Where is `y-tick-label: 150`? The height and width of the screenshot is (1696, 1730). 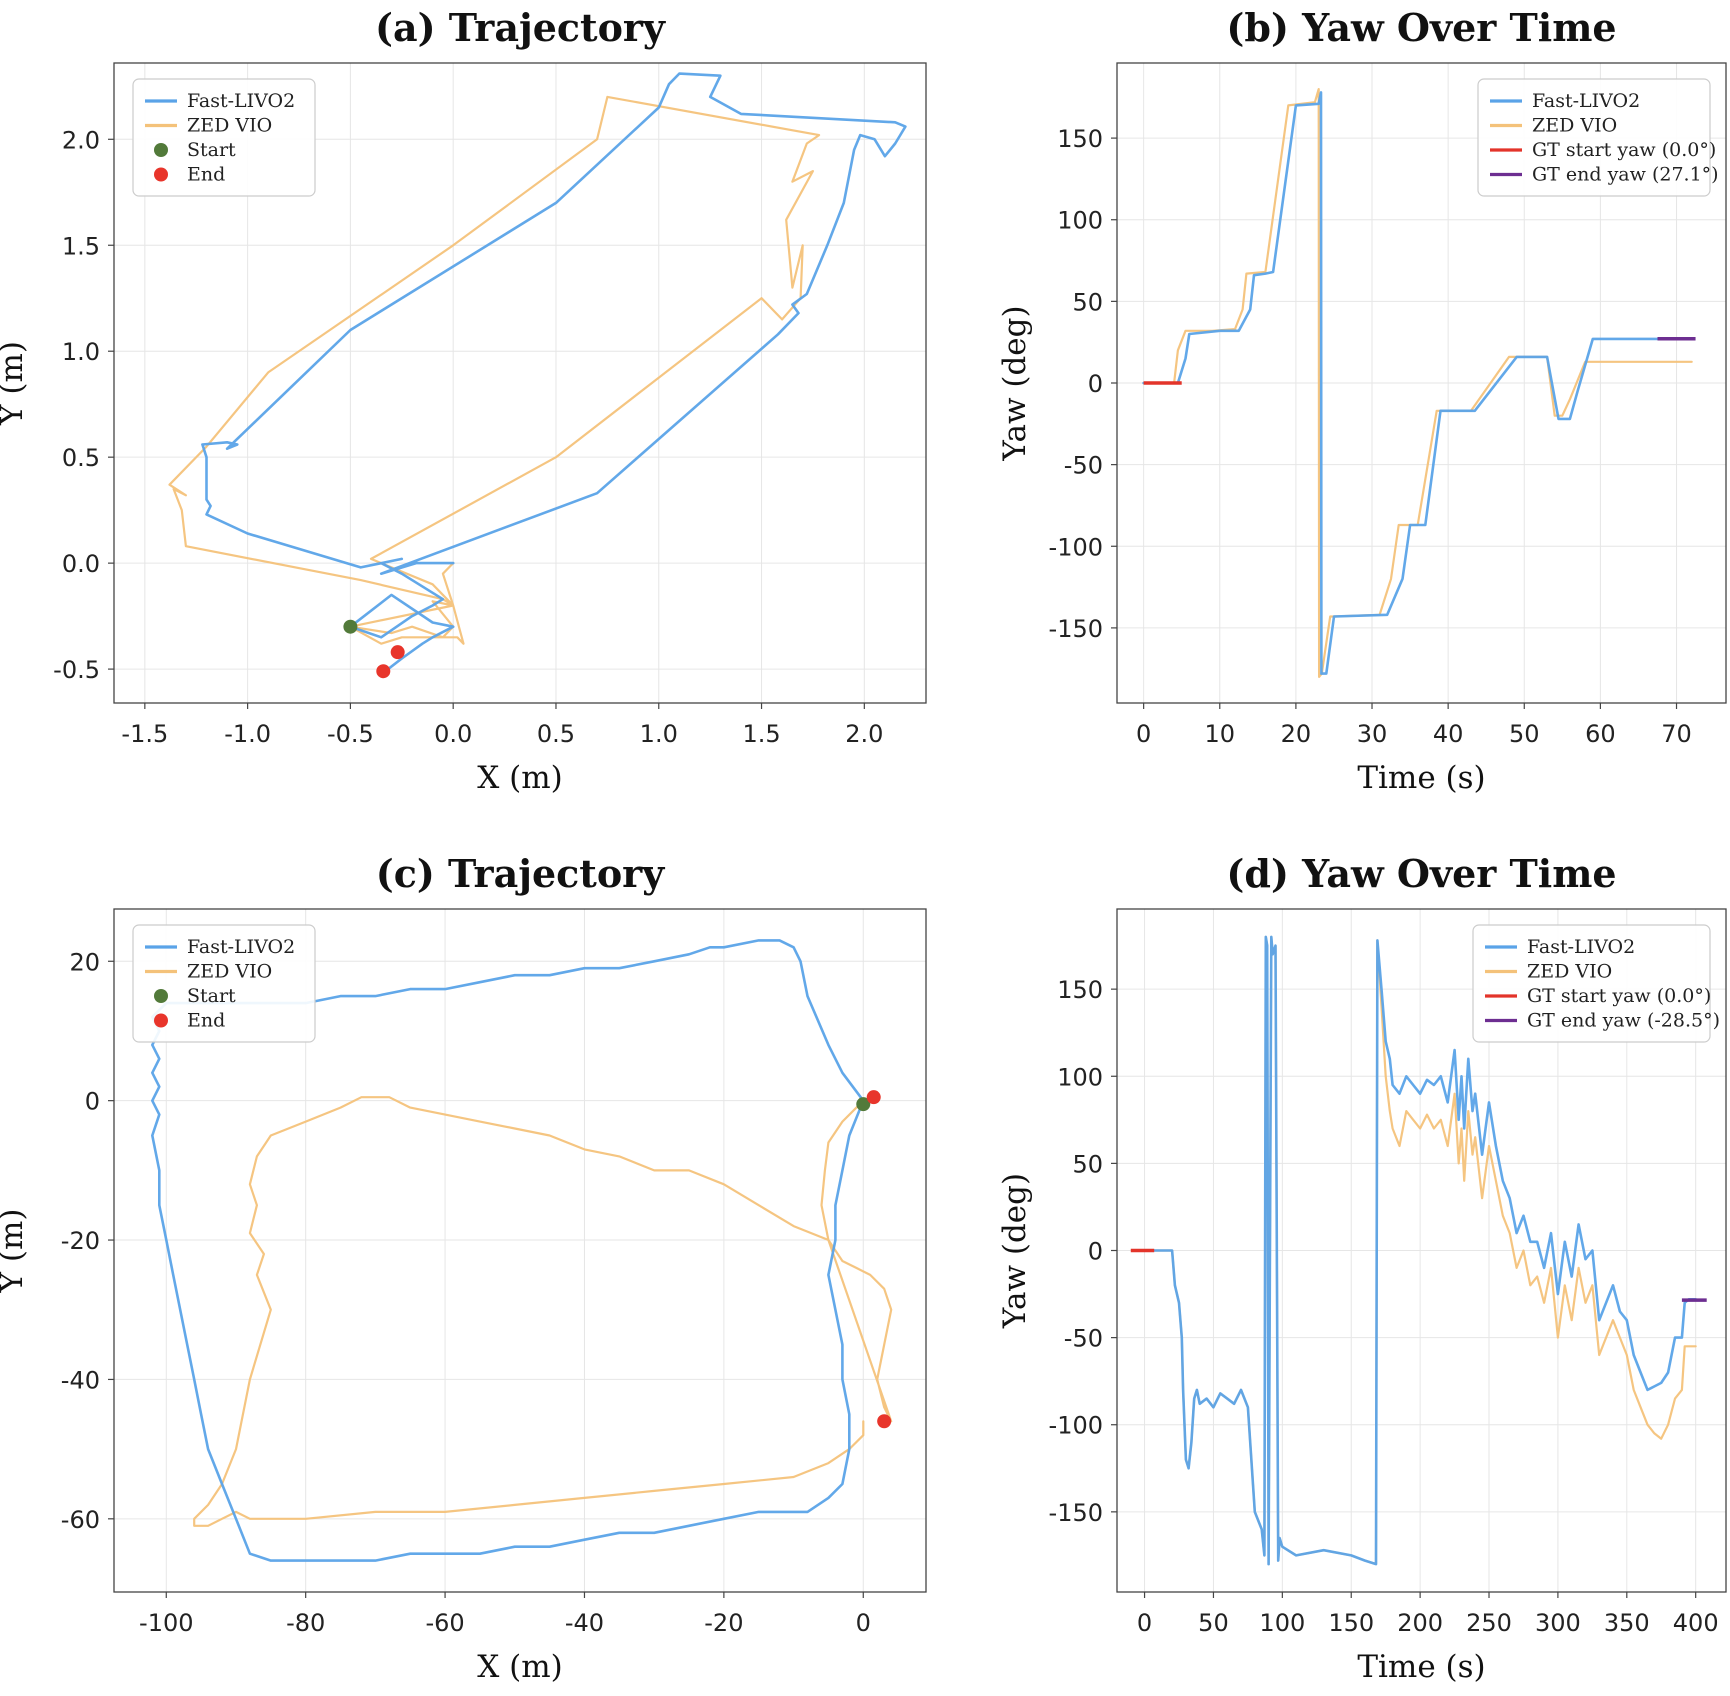
y-tick-label: 150 is located at coordinates (1080, 990).